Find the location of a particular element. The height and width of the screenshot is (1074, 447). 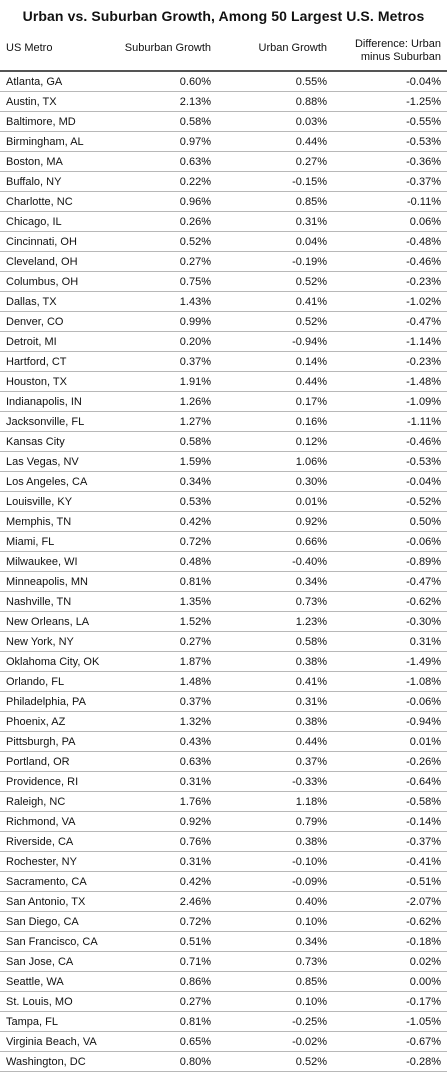

cell-urban-growth: 0.79% is located at coordinates (311, 822).